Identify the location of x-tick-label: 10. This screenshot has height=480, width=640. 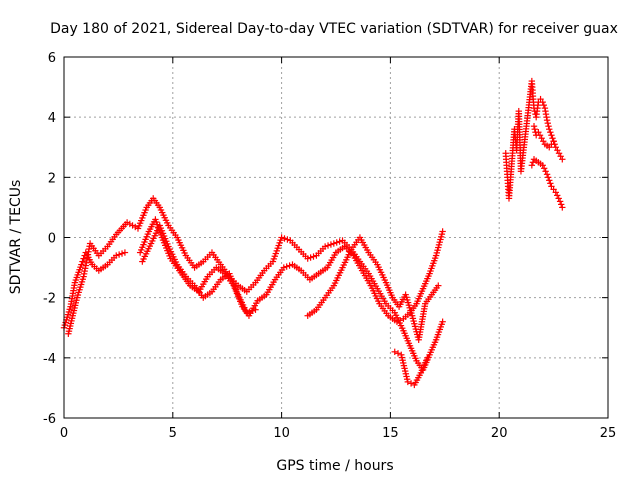
(281, 433).